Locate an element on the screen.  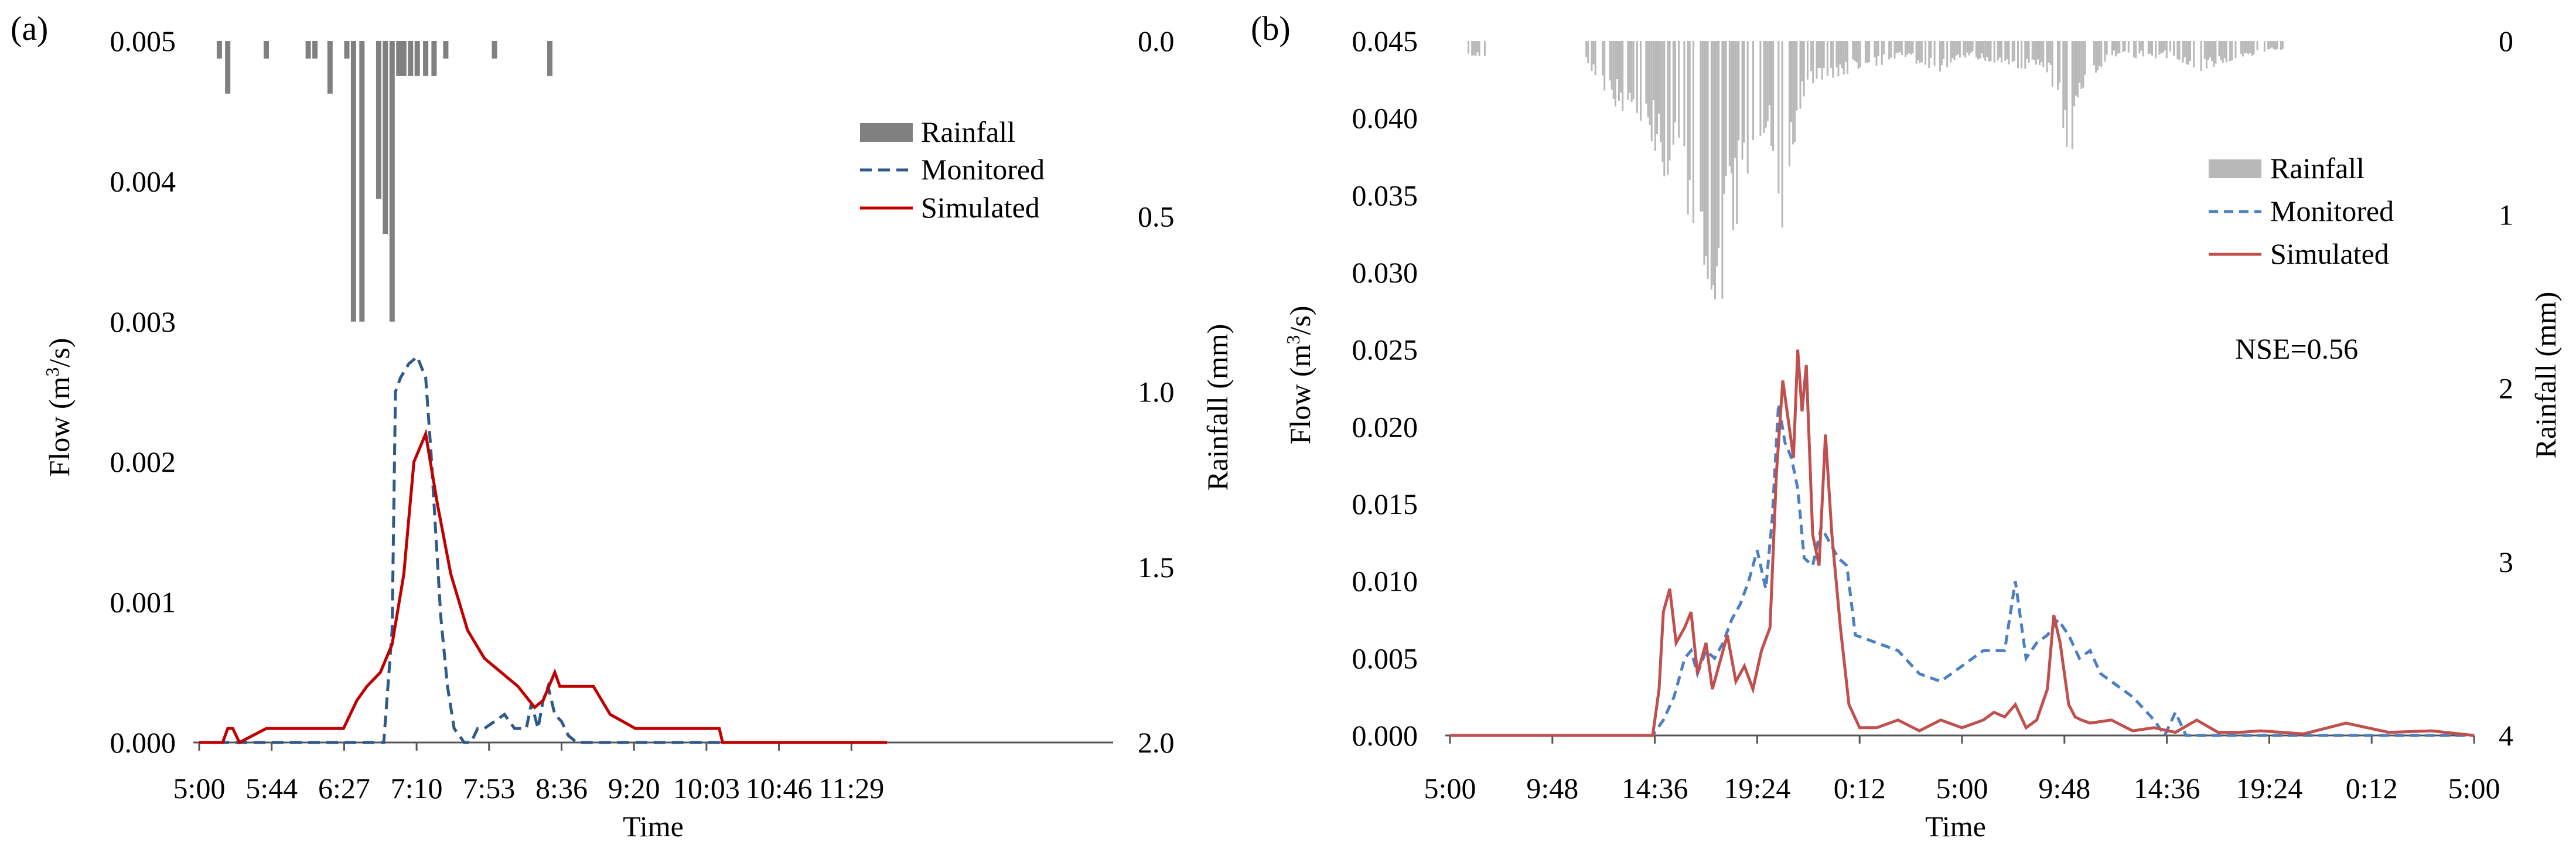
y2-tick-label: 2.0 is located at coordinates (1156, 742).